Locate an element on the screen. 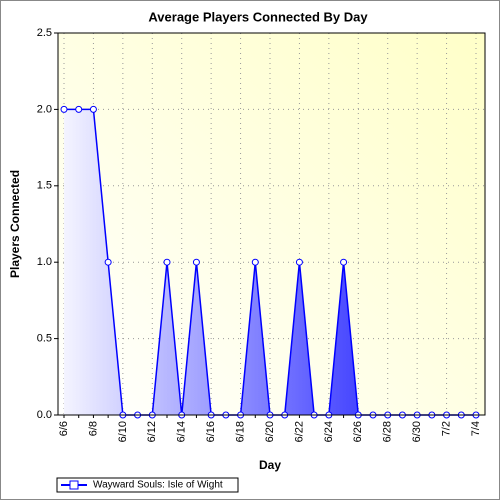 The height and width of the screenshot is (500, 500). chart-title: Average Players Connected By Day is located at coordinates (258, 16).